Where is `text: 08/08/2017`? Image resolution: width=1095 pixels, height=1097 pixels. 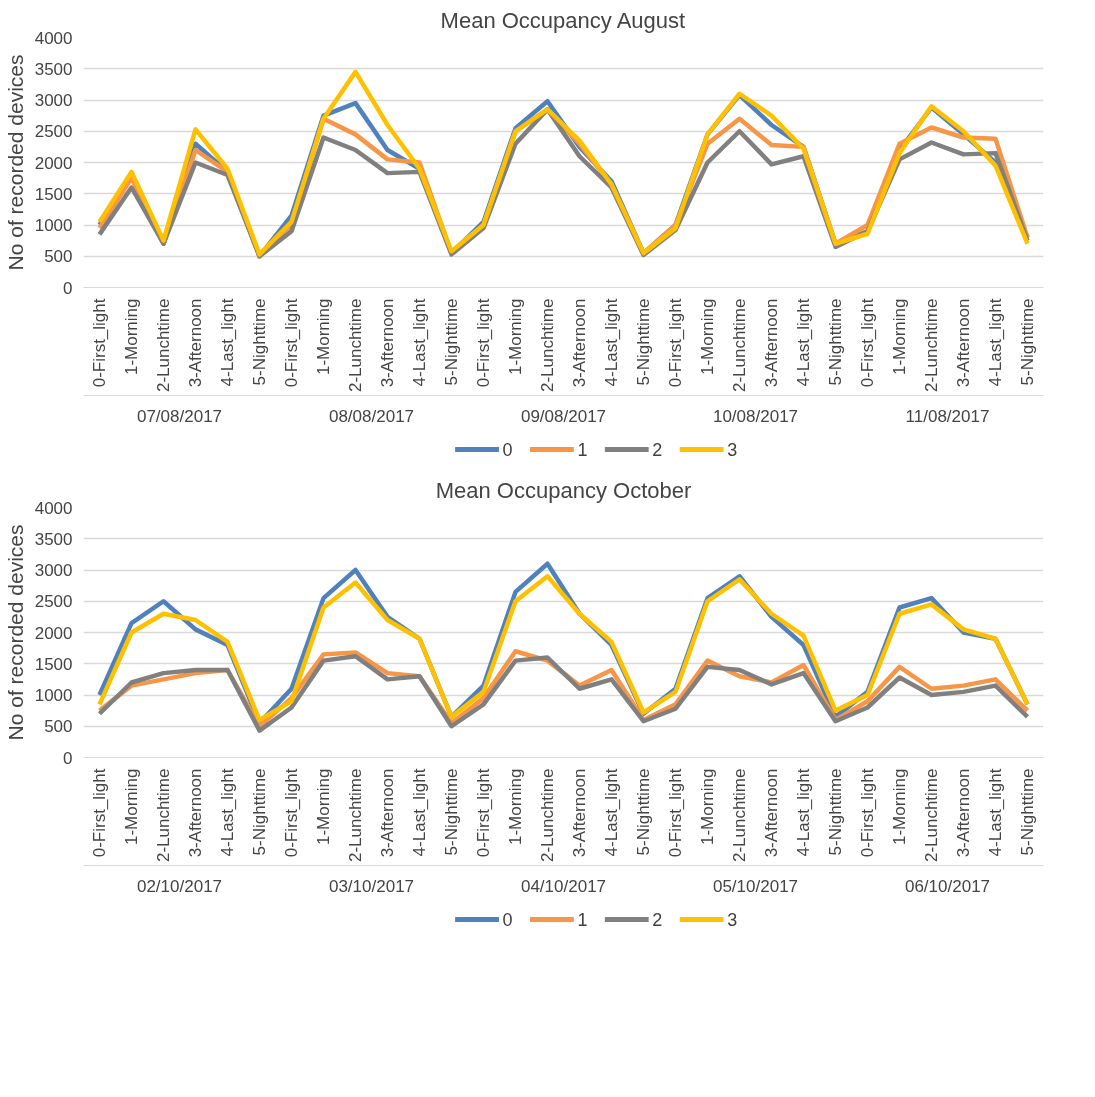 text: 08/08/2017 is located at coordinates (371, 416).